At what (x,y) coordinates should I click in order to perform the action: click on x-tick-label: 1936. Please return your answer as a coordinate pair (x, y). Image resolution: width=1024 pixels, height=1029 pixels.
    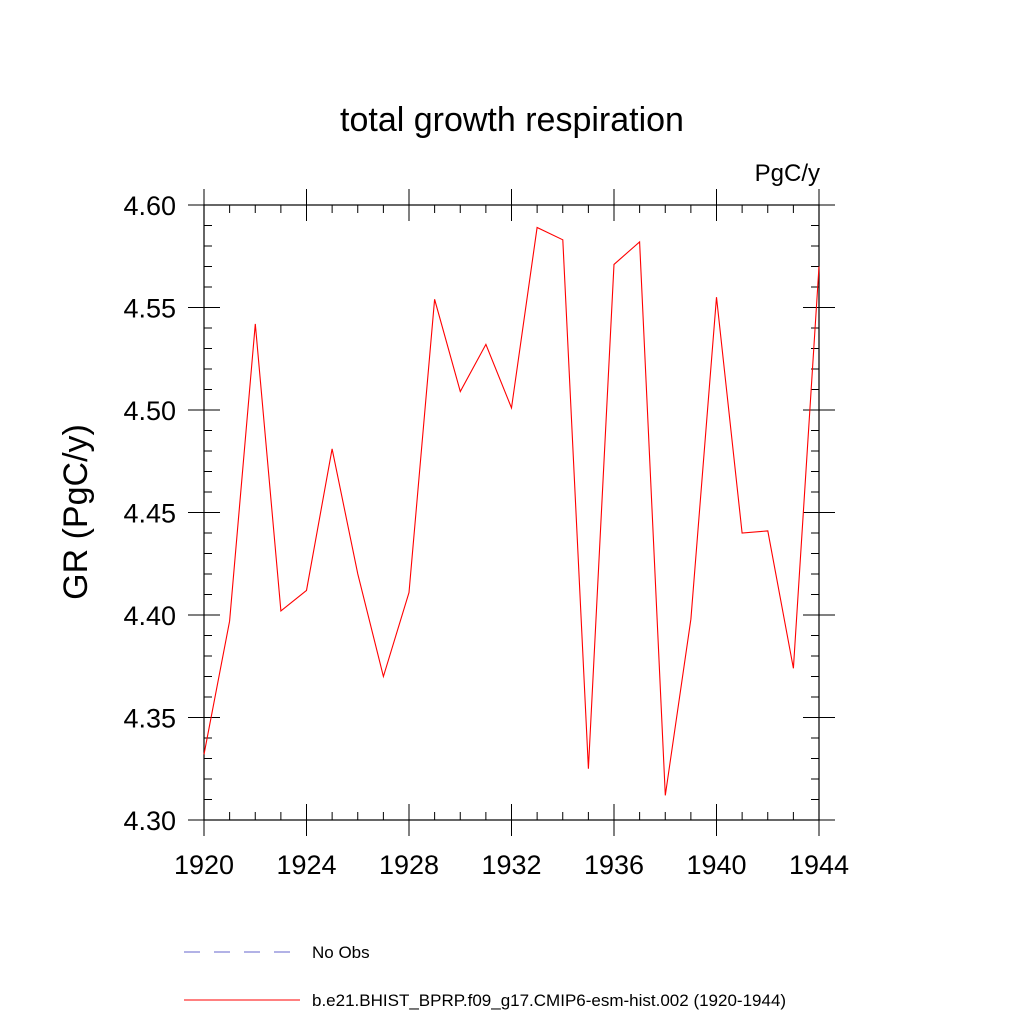
    Looking at the image, I should click on (614, 865).